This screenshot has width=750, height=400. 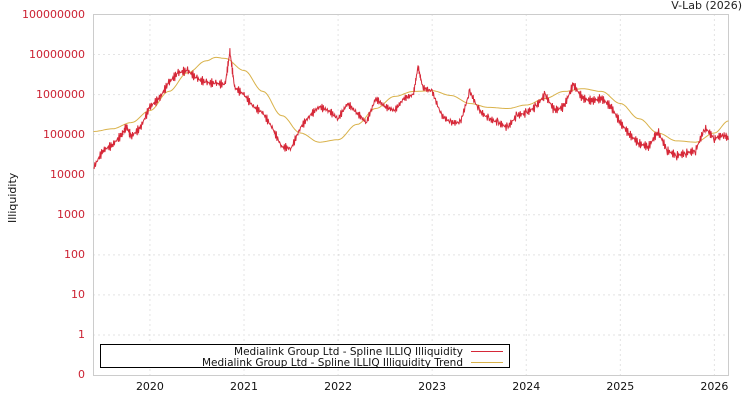 What do you see at coordinates (487, 362) in the screenshot?
I see `legend-swatch-gold-line-icon` at bounding box center [487, 362].